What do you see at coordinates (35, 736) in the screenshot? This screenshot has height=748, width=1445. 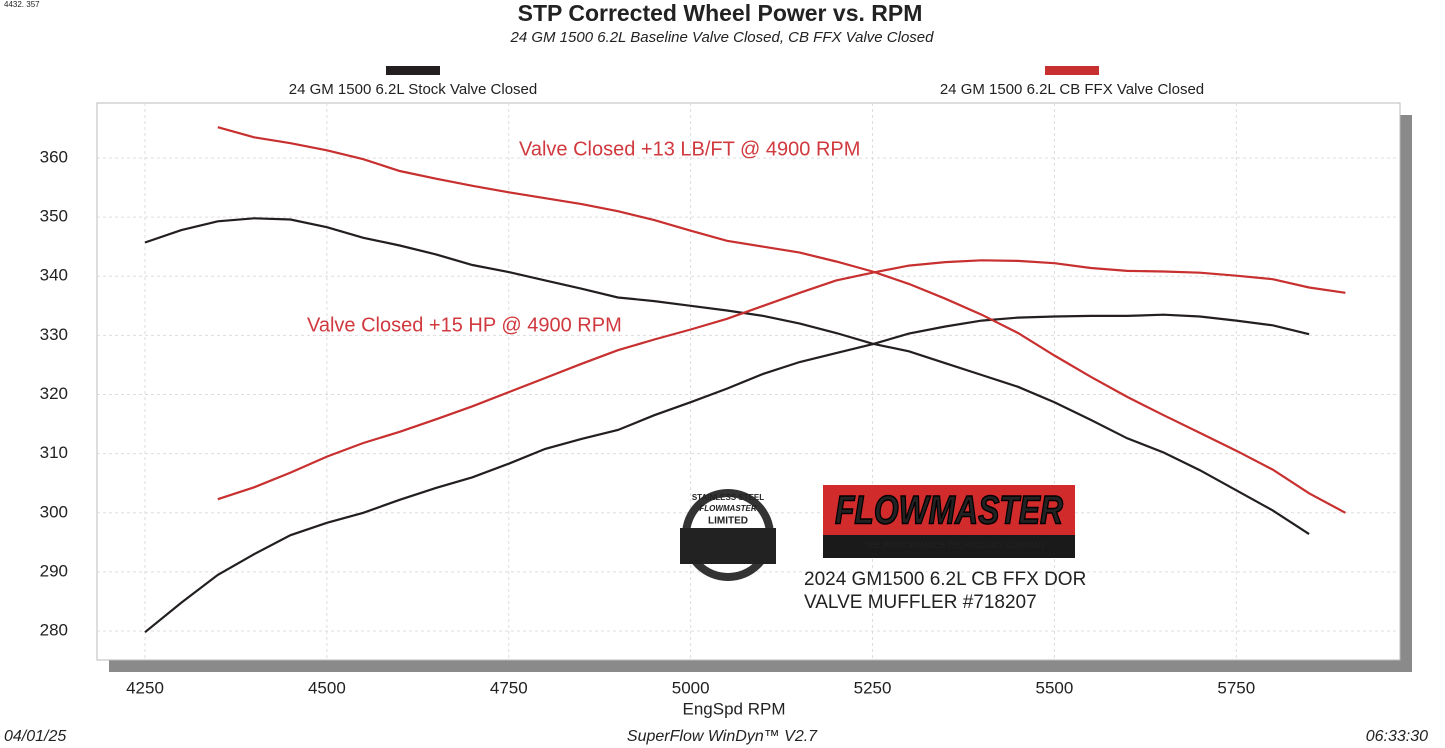 I see `footer-date: 04/01/25` at bounding box center [35, 736].